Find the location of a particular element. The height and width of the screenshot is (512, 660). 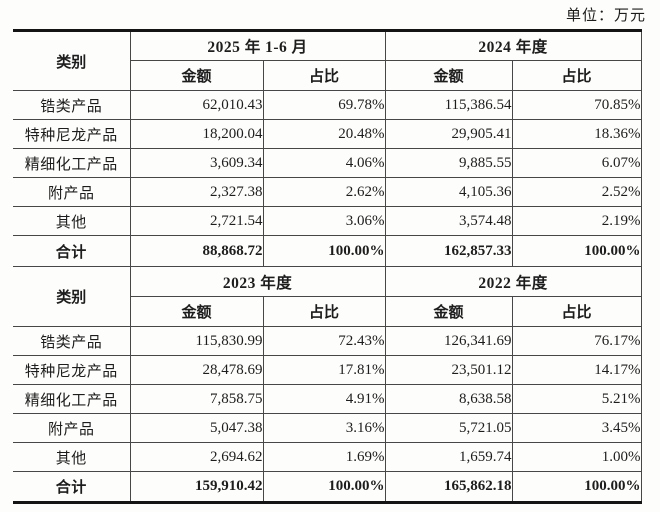

table-row: 精细化工产品 7,858.75 4.91% 8,638.58 5.21% is located at coordinates (327, 399).